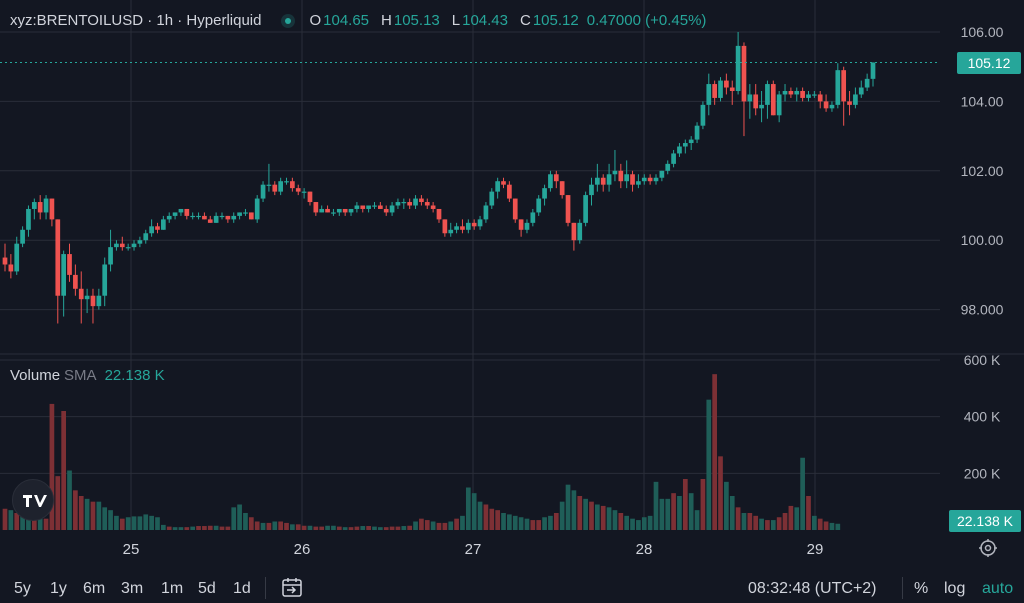 The height and width of the screenshot is (603, 1024). I want to click on price-tick-label: 98.000, so click(982, 310).